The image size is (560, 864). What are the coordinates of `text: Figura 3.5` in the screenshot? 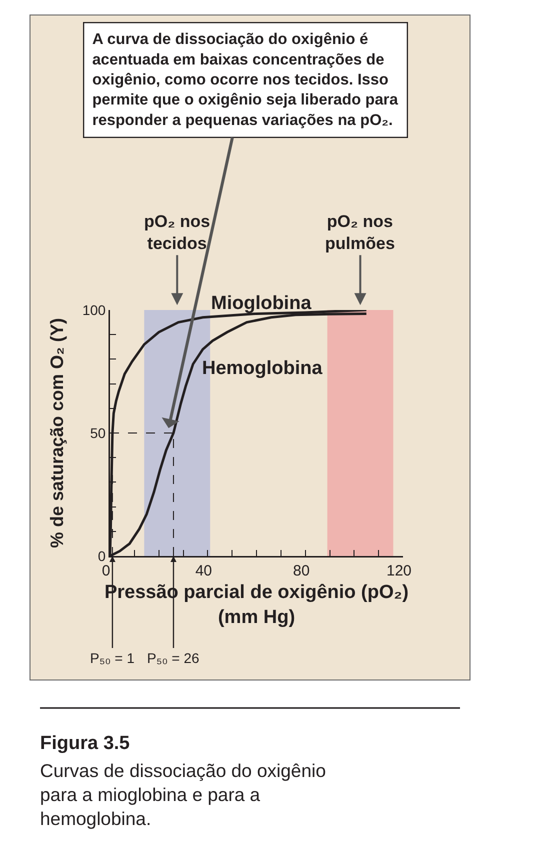 It's located at (85, 743).